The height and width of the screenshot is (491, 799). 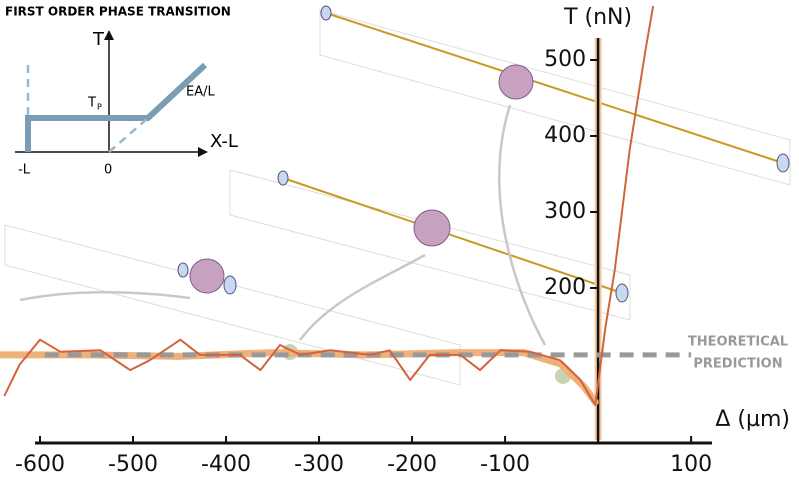 I want to click on inset-dashed, so click(x=87, y=106).